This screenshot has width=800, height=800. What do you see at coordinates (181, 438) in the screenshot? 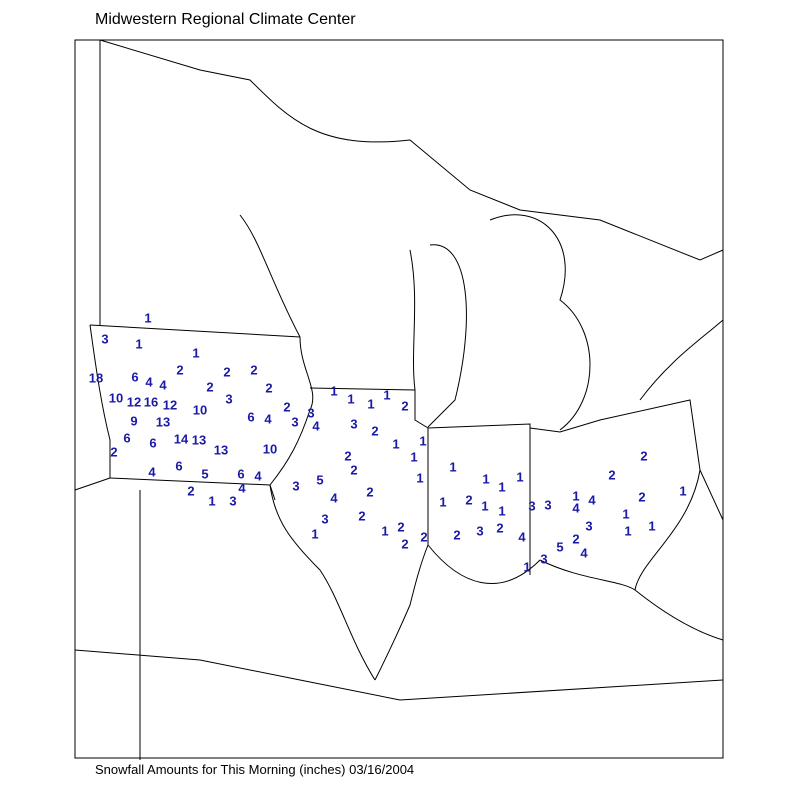
I see `snowfall-label: 14` at bounding box center [181, 438].